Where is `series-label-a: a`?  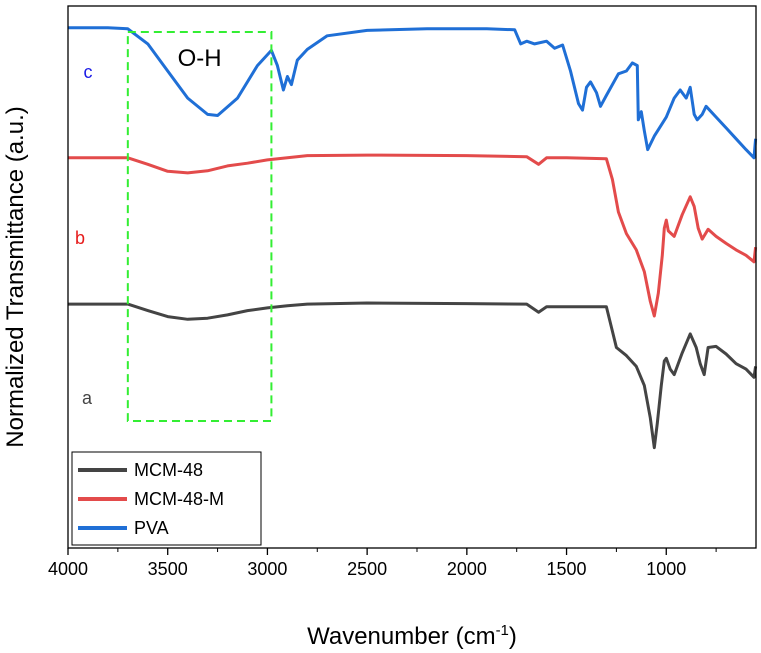
series-label-a: a is located at coordinates (87, 398).